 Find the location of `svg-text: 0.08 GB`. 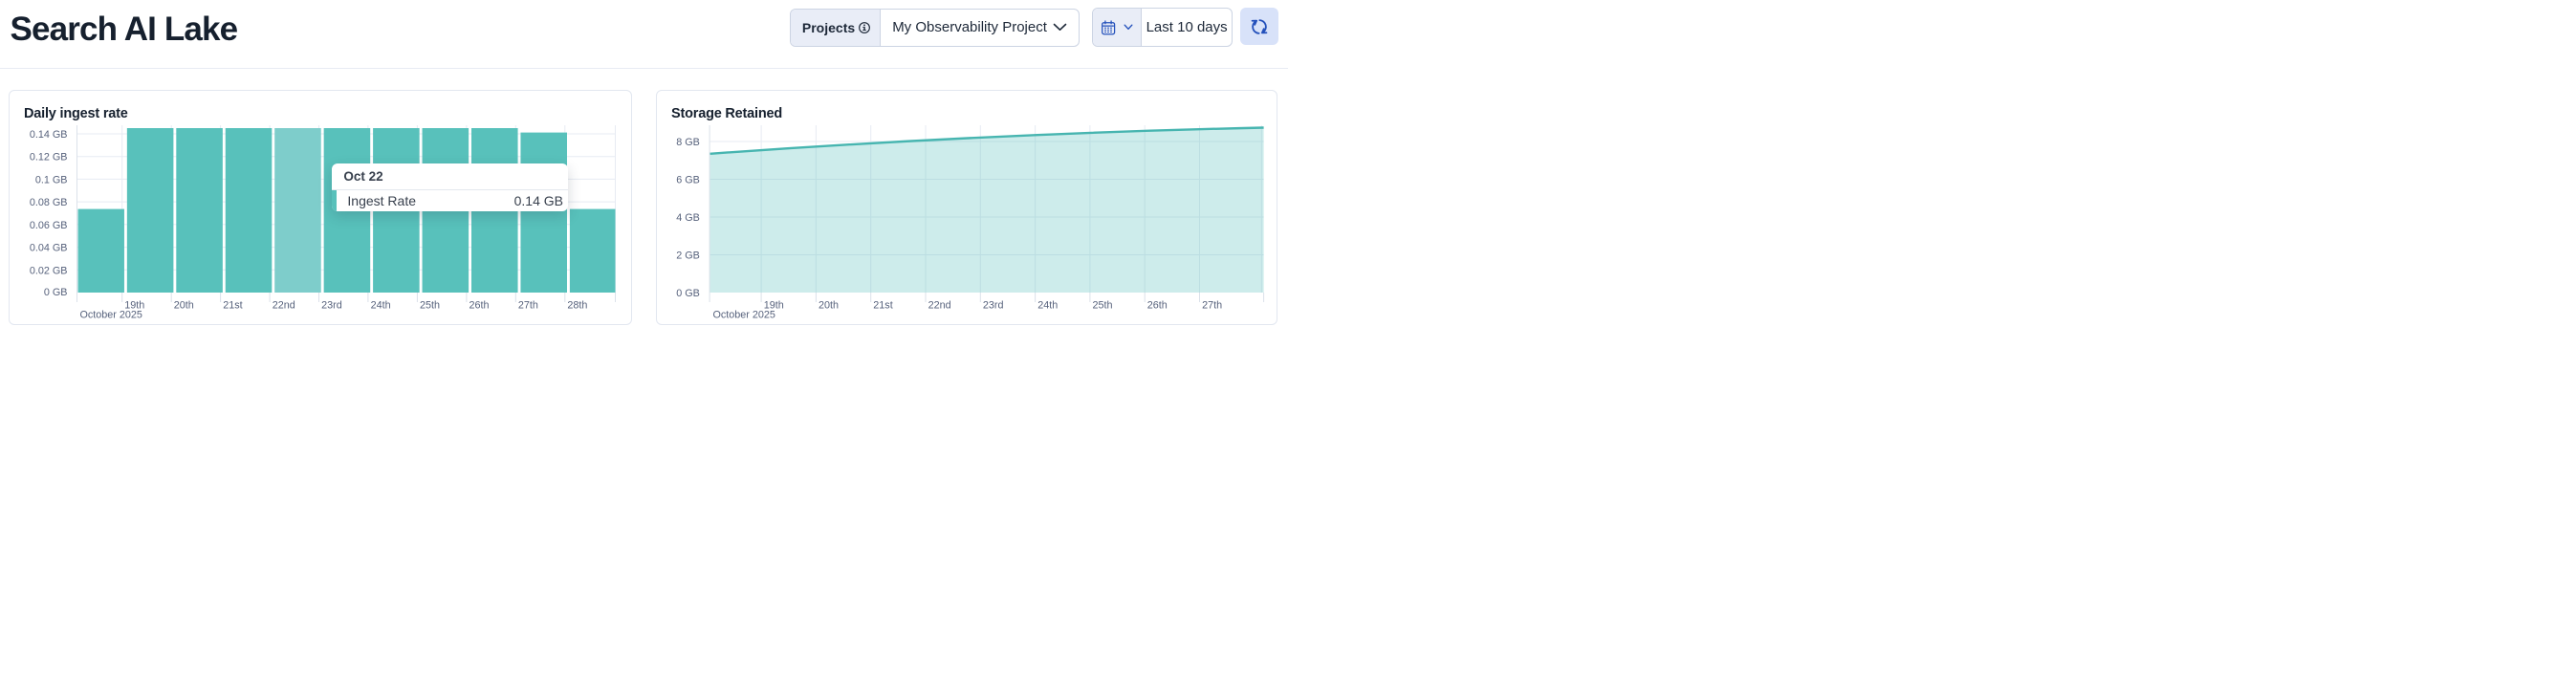

svg-text: 0.08 GB is located at coordinates (49, 202).